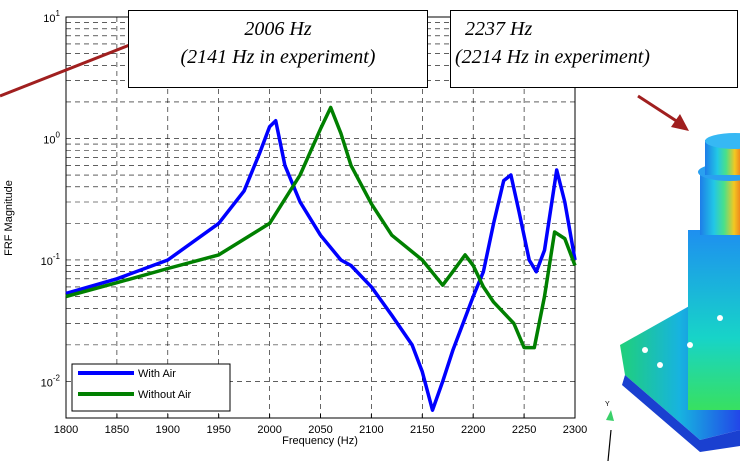 Image resolution: width=740 pixels, height=461 pixels. What do you see at coordinates (218, 430) in the screenshot?
I see `x-tick-label: 1950` at bounding box center [218, 430].